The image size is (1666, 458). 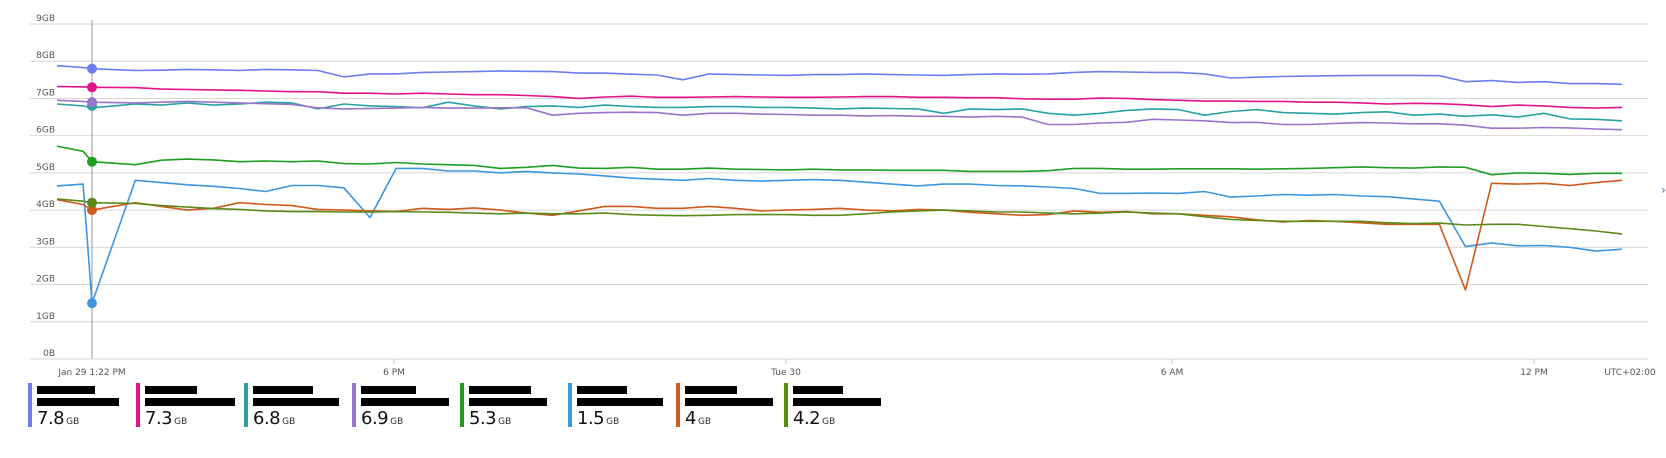 What do you see at coordinates (1630, 373) in the screenshot?
I see `timezone-label: UTC+02:00` at bounding box center [1630, 373].